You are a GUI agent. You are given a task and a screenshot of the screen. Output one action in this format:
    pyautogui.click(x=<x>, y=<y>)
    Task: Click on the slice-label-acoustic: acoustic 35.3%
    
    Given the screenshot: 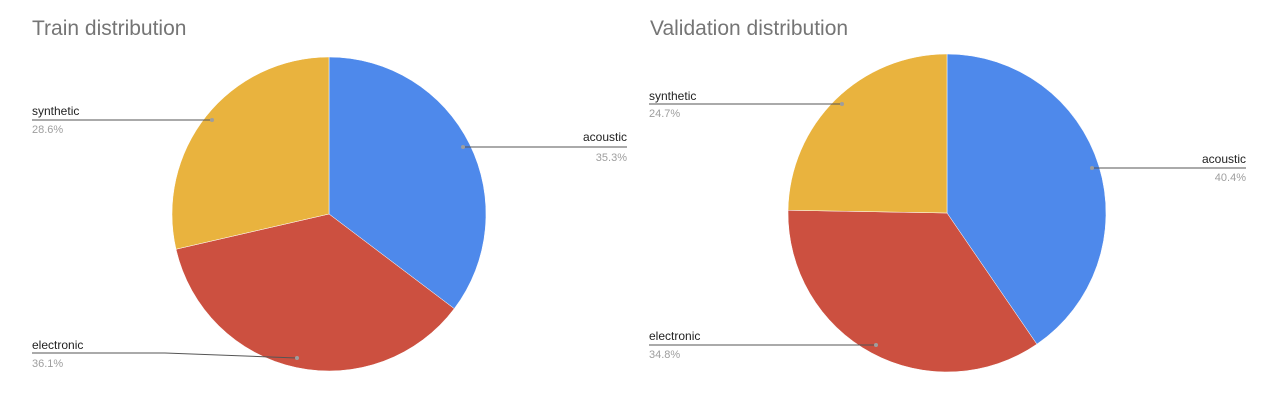 What is the action you would take?
    pyautogui.click(x=544, y=147)
    